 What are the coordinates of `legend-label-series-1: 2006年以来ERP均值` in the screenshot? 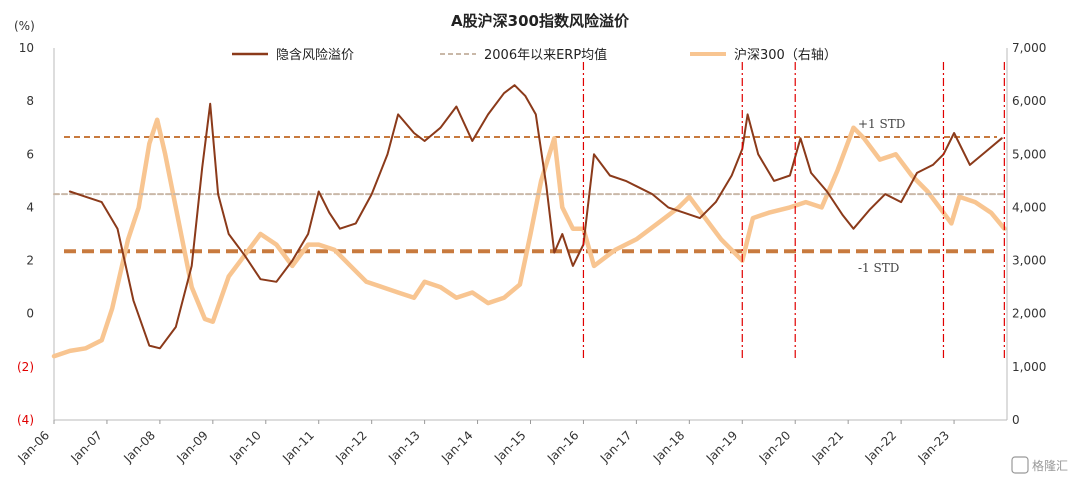 It's located at (545, 55).